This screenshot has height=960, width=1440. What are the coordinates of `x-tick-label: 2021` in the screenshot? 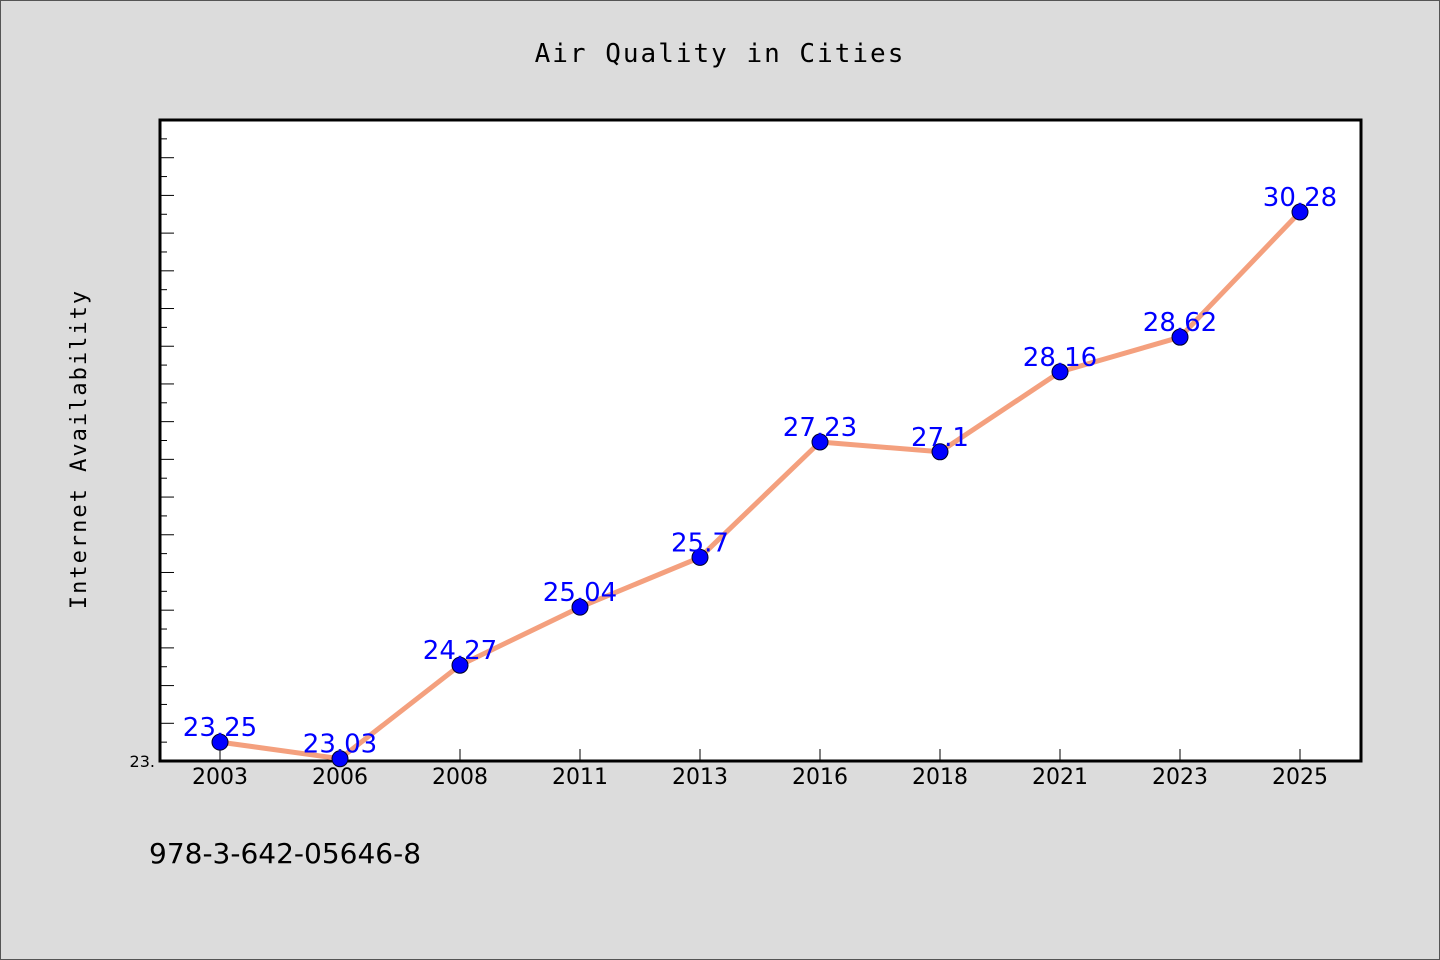 It's located at (1060, 777).